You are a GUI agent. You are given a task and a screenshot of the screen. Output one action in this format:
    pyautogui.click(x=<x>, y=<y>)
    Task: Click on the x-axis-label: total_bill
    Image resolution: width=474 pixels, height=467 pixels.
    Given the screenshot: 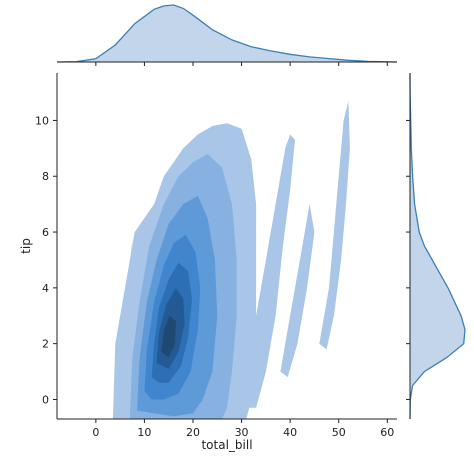 What is the action you would take?
    pyautogui.click(x=226, y=445)
    